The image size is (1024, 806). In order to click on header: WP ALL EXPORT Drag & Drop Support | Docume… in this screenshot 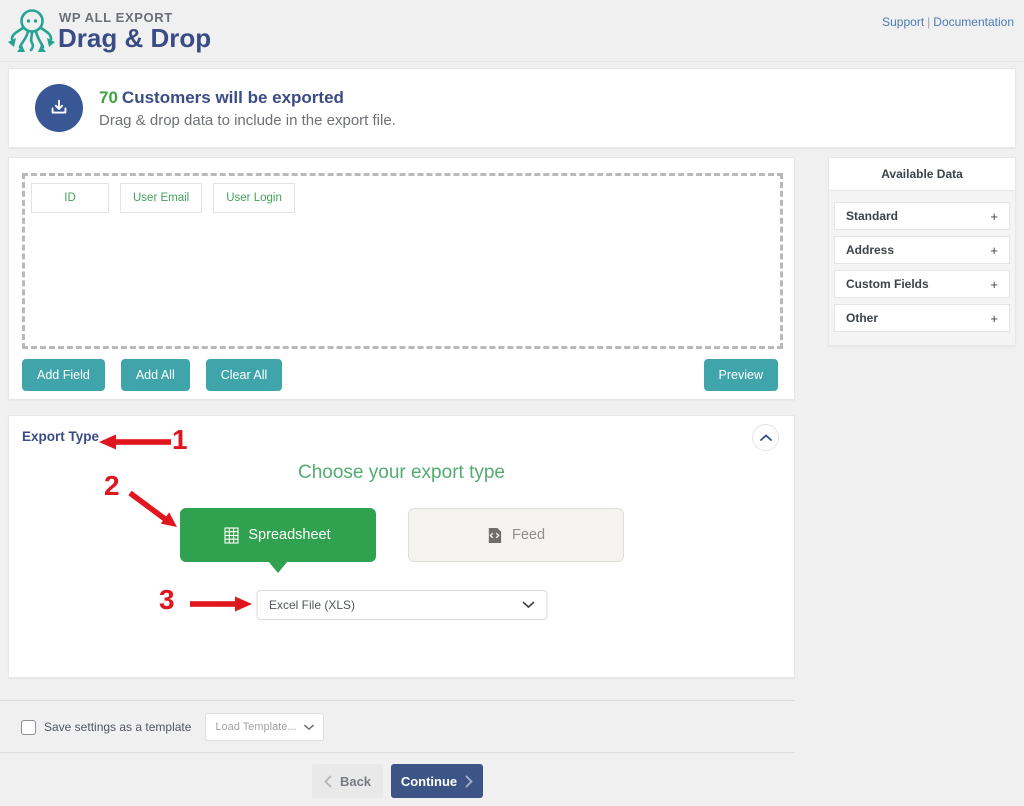, I will do `click(512, 31)`.